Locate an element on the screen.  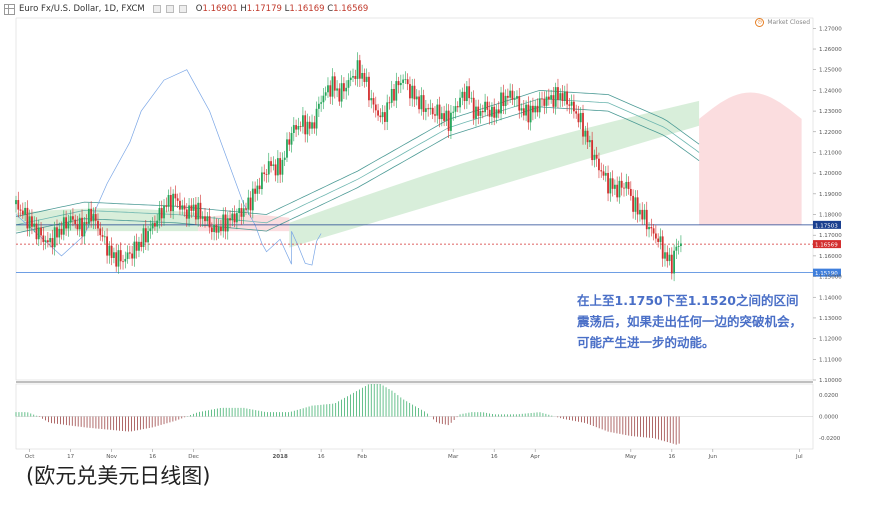
cloud-green is located at coordinates (494, 174).